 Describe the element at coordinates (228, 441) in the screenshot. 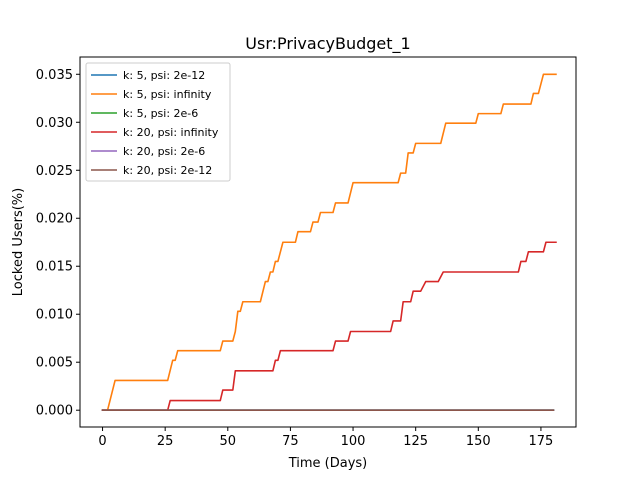

I see `x-tick-label: 50` at that location.